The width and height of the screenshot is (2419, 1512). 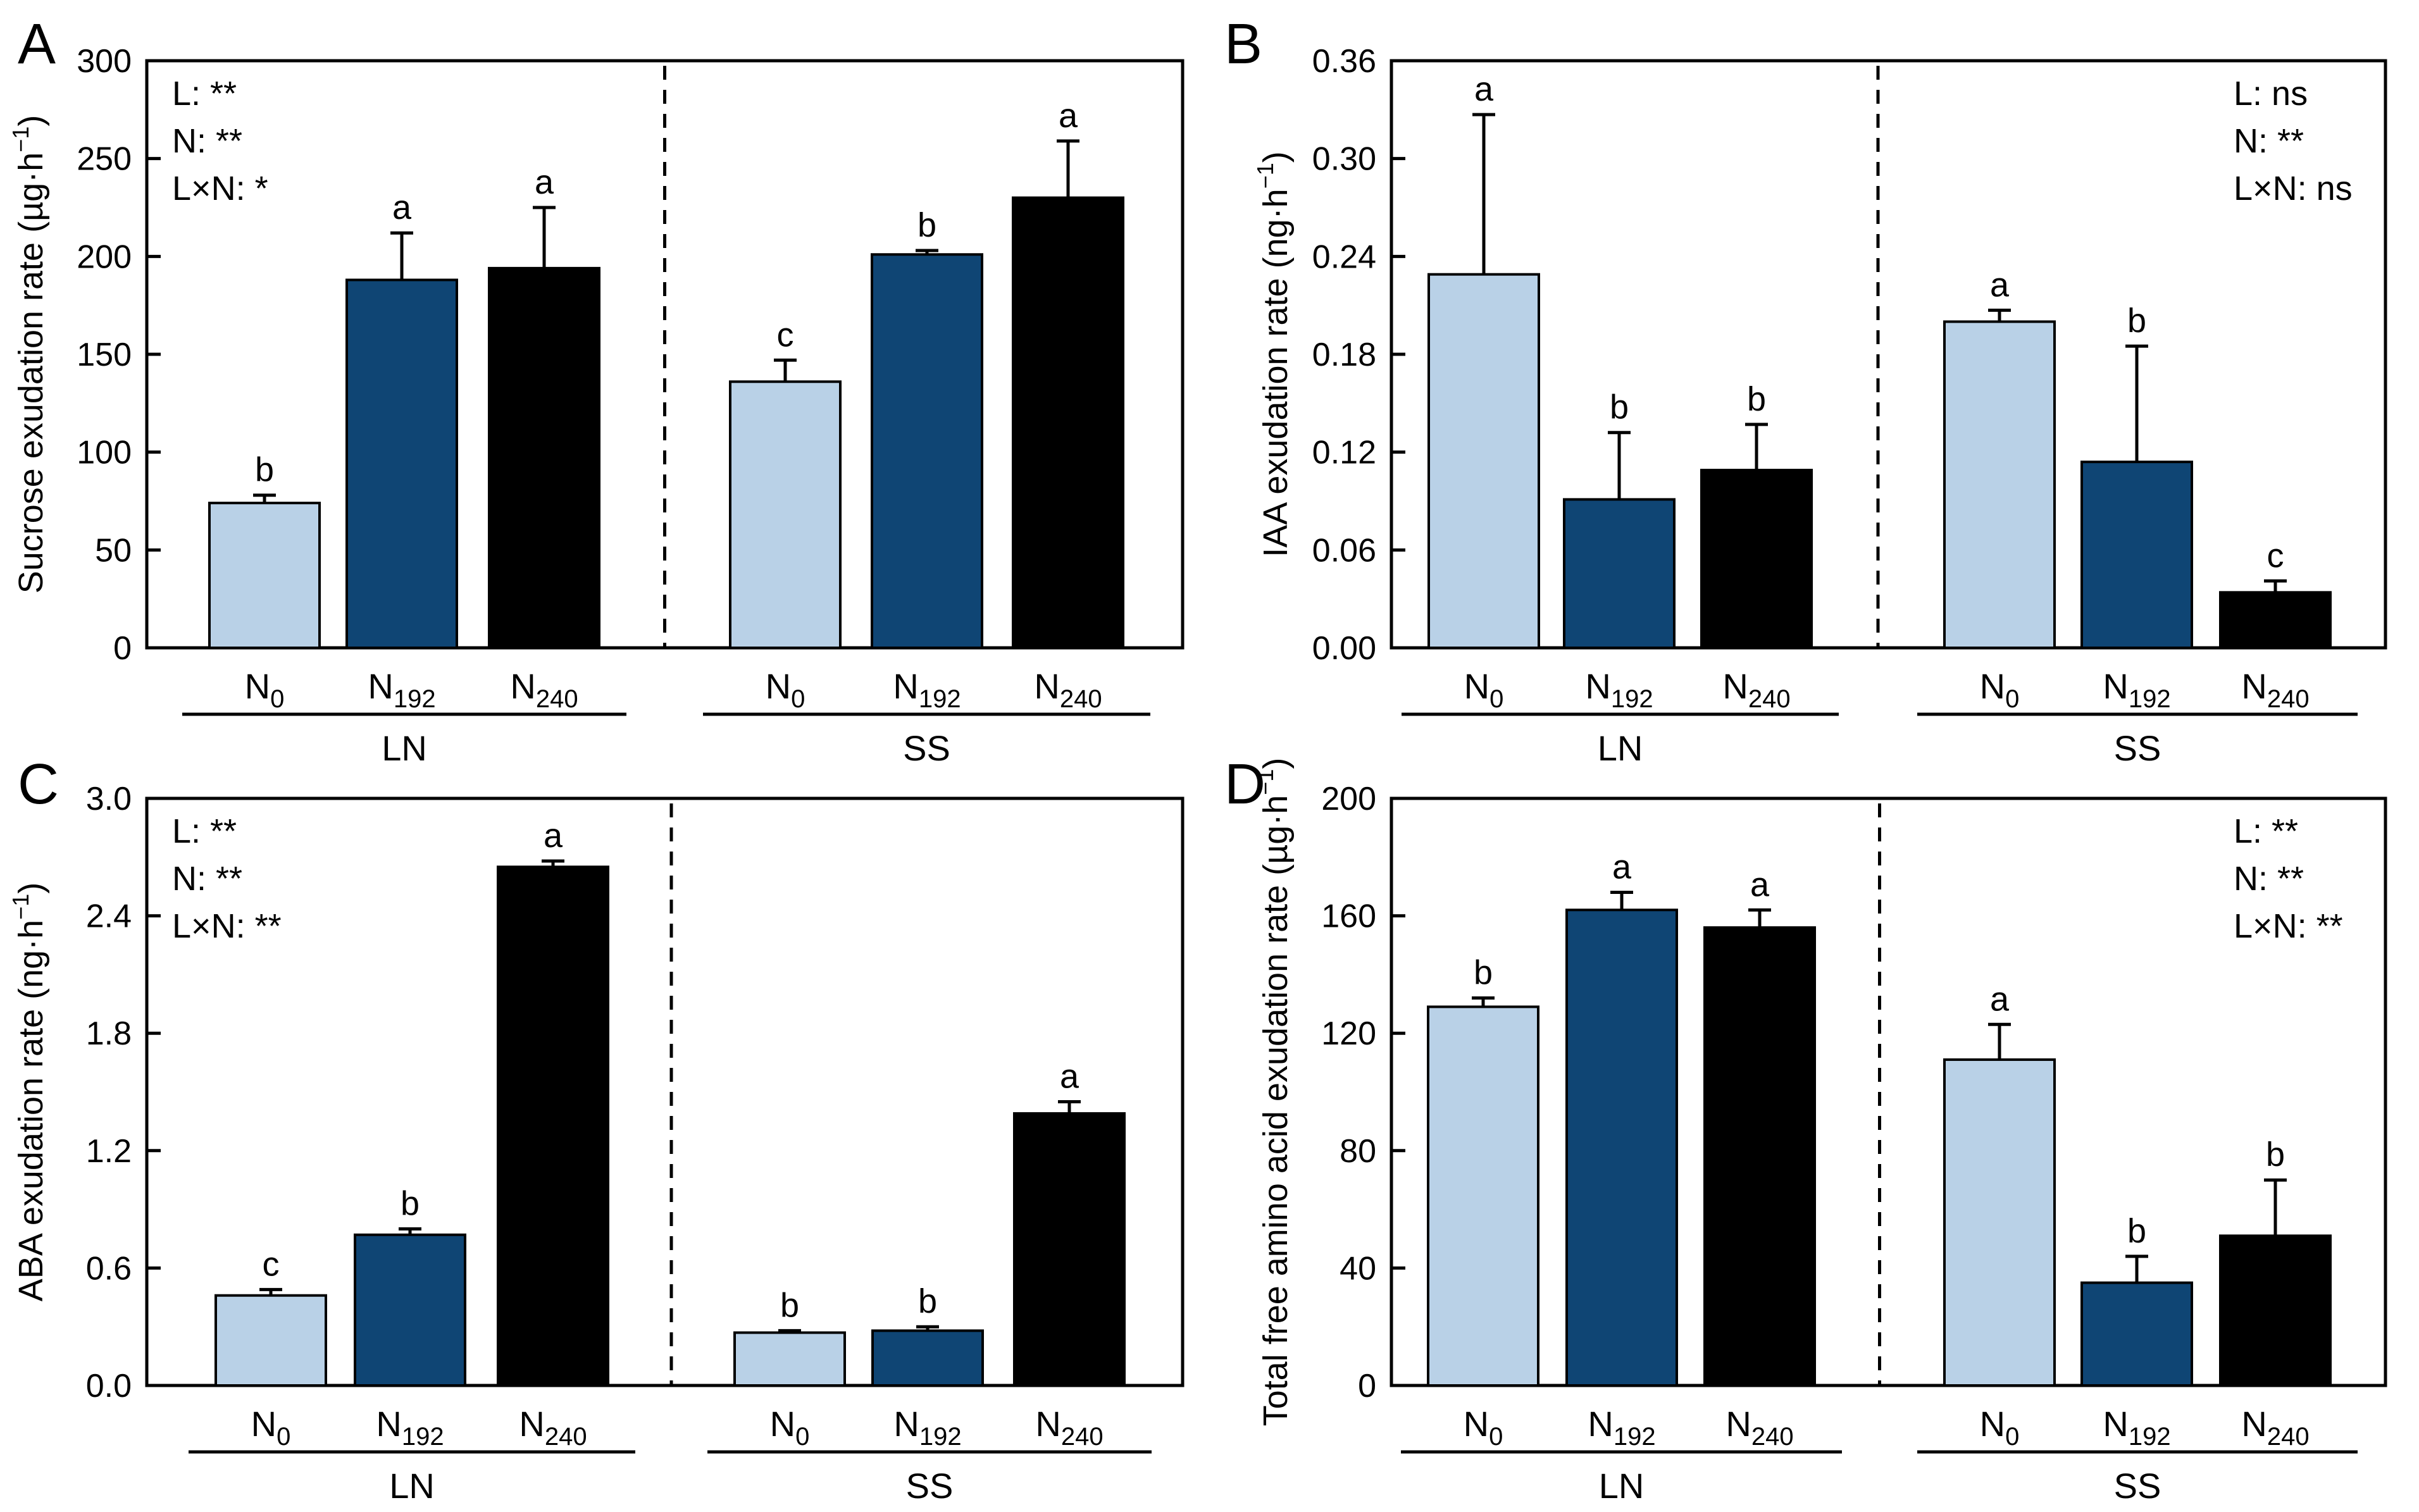 I want to click on y-tick-label: 0.30, so click(x=1344, y=159).